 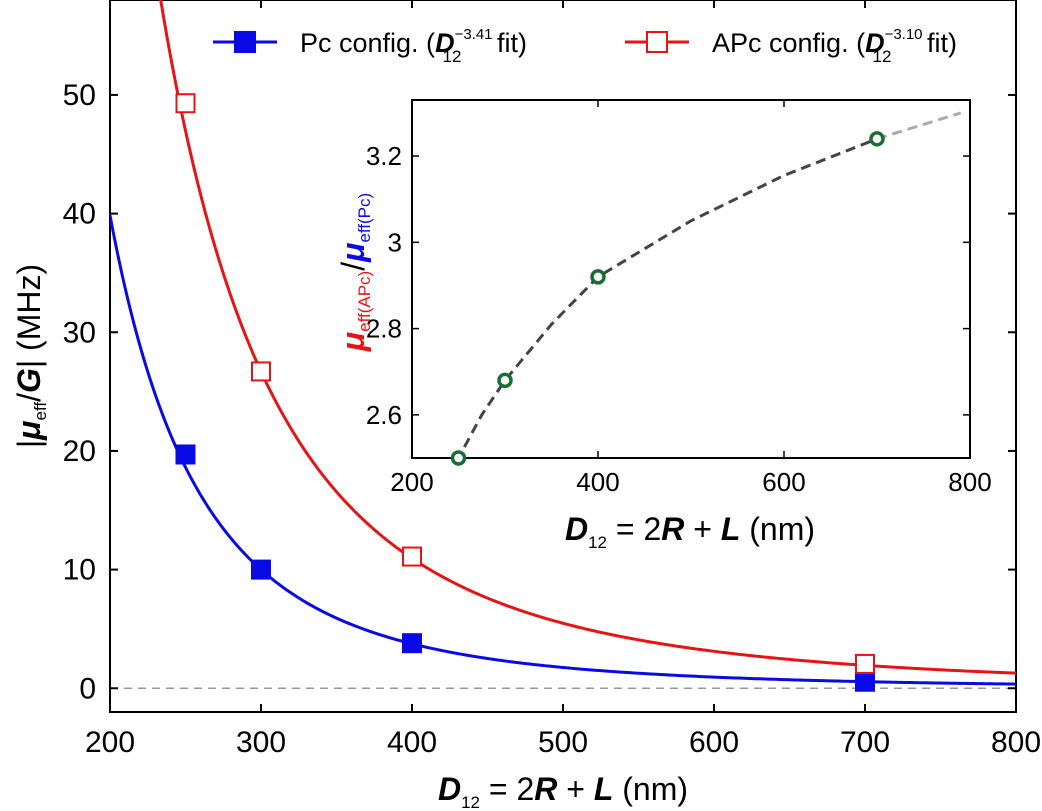 I want to click on main-y-axis-title: |μeff/G| (MHz), so click(x=30, y=356).